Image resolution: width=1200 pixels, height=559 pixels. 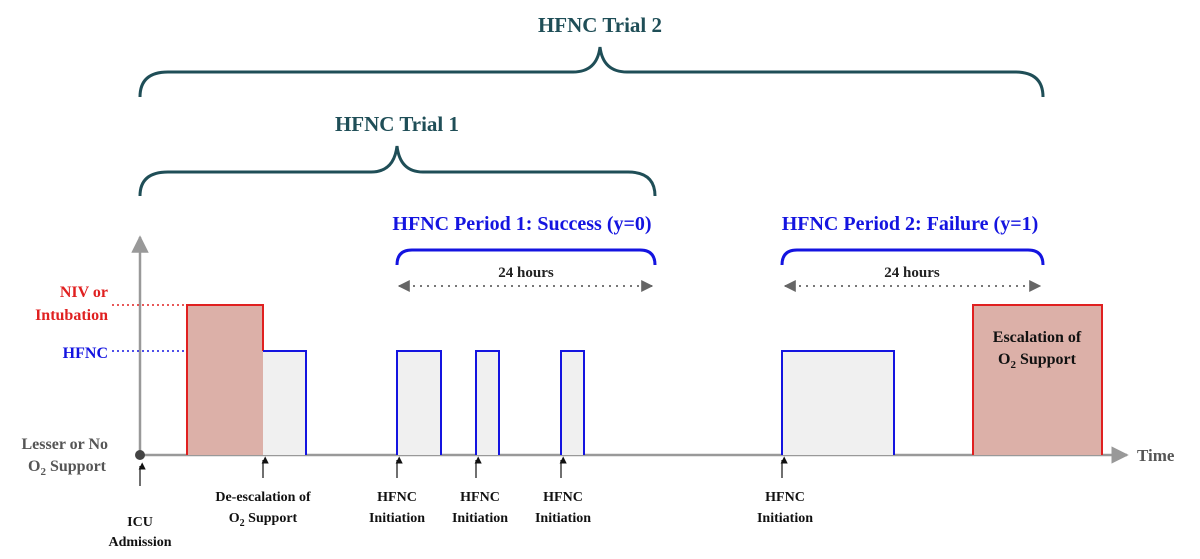 I want to click on escalation-label-line1: Escalation of, so click(x=1037, y=337).